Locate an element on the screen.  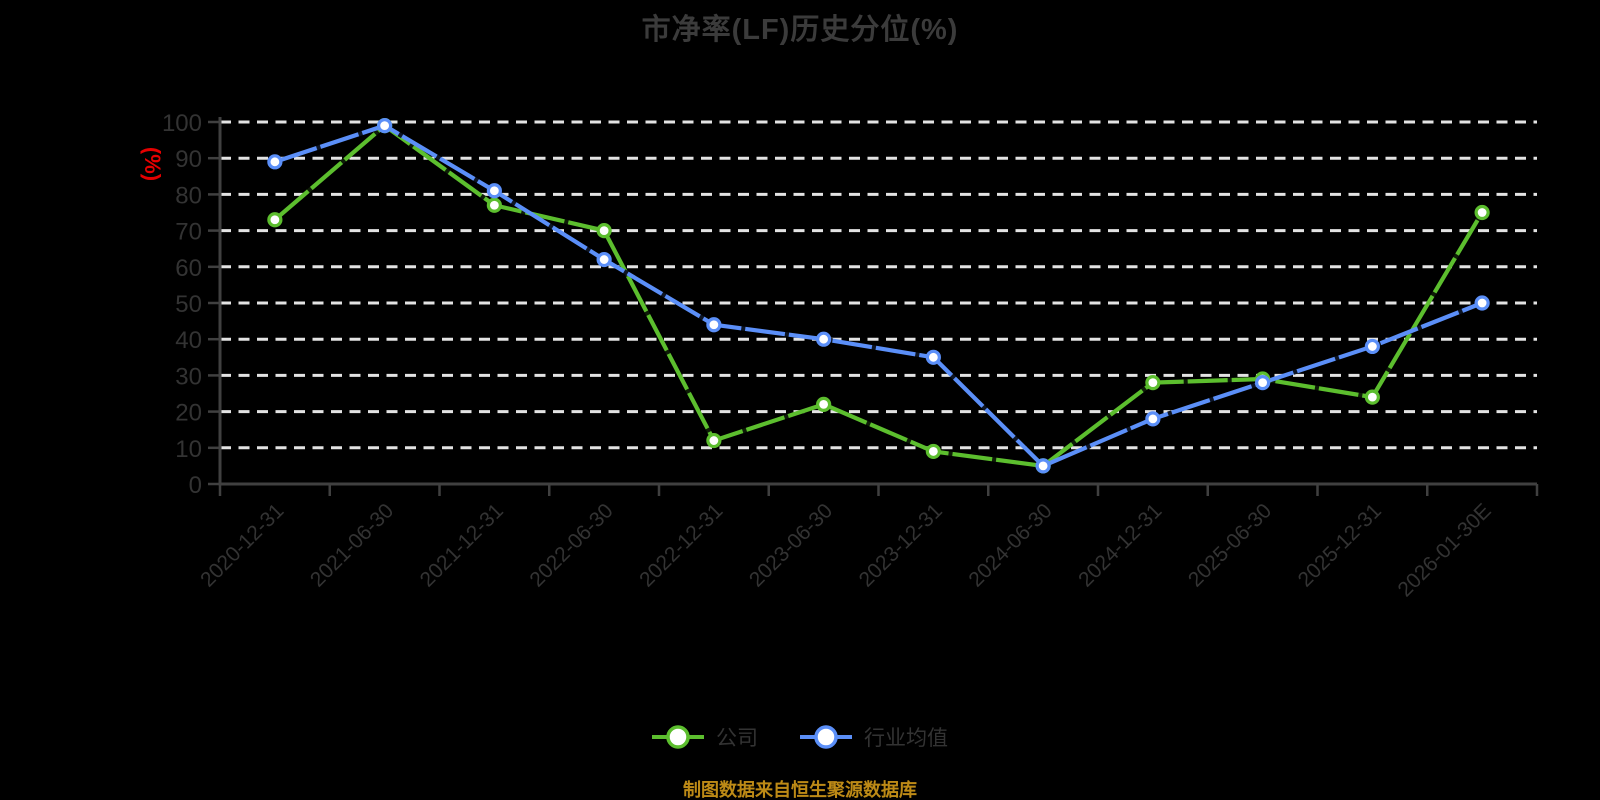
x-axis-label: 2023-12-31 is located at coordinates (901, 545).